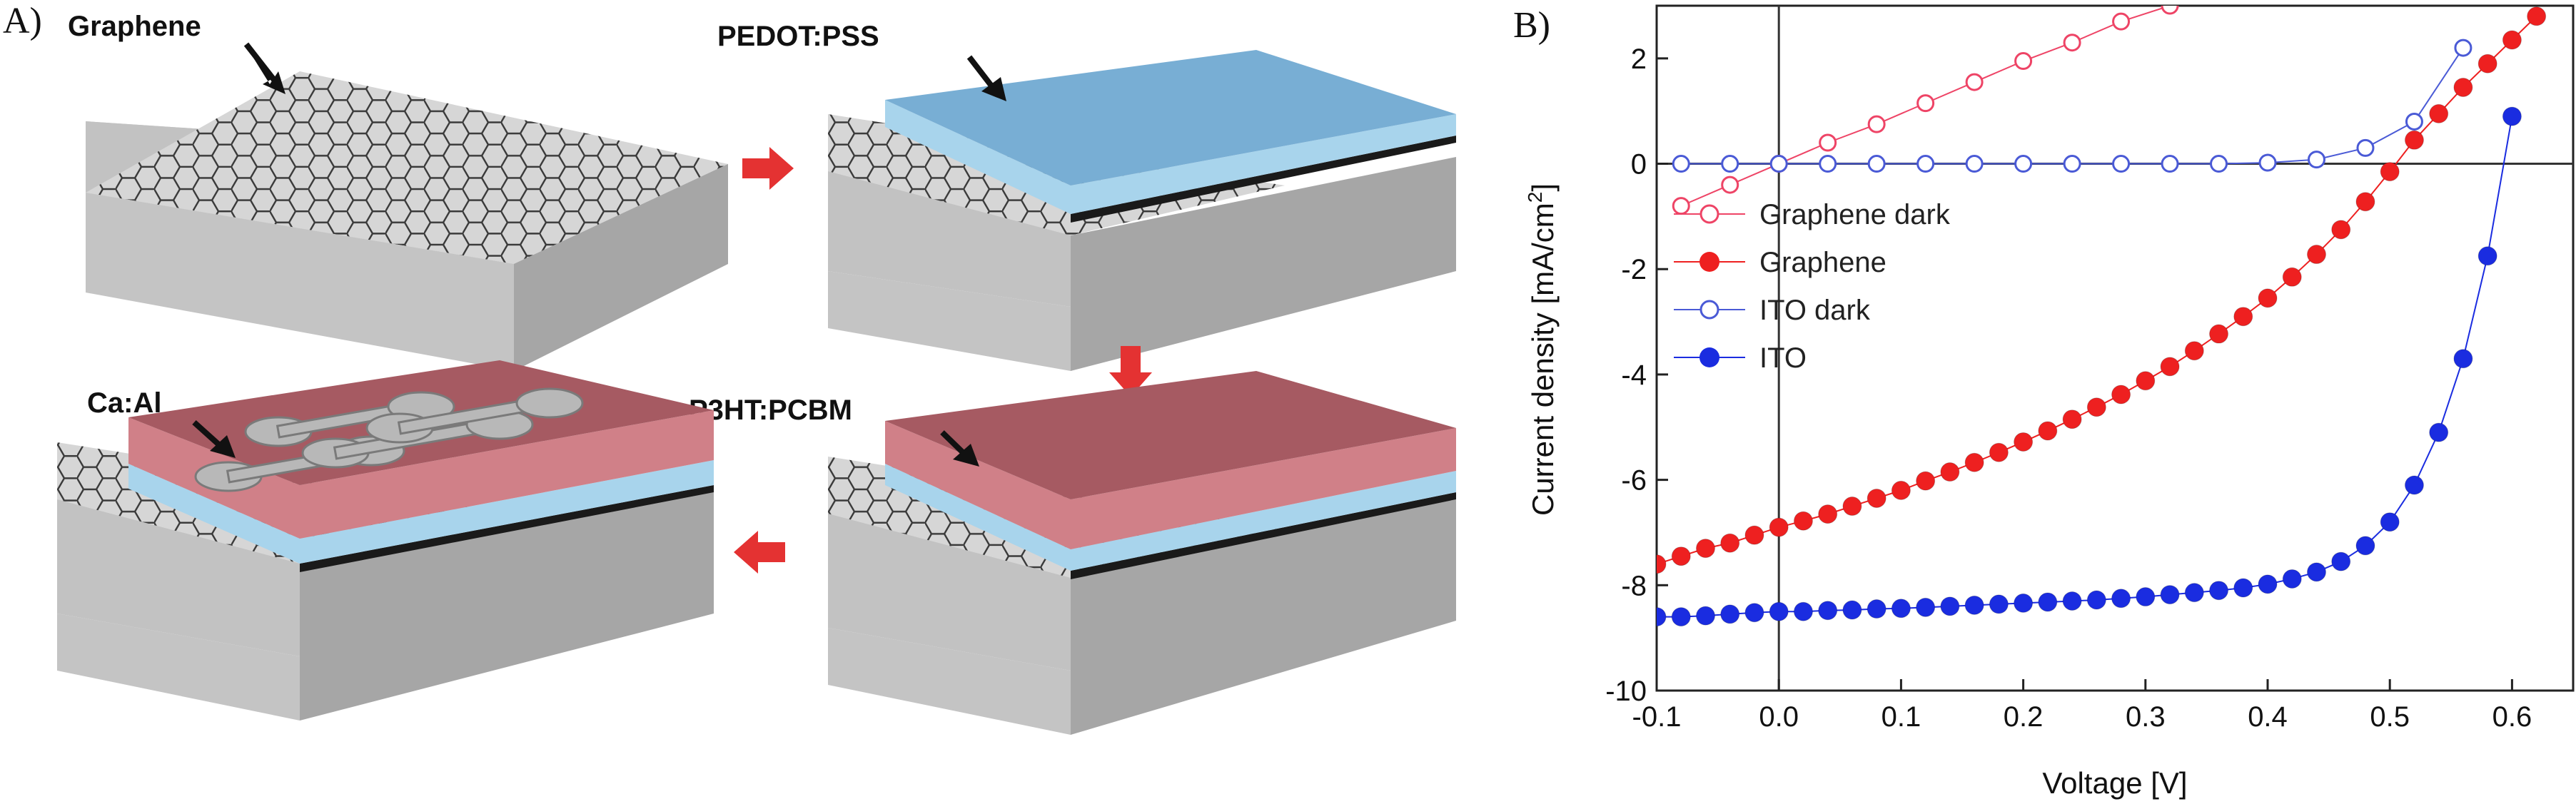 The height and width of the screenshot is (809, 2576). Describe the element at coordinates (124, 403) in the screenshot. I see `label-caal: Ca:Al` at that location.